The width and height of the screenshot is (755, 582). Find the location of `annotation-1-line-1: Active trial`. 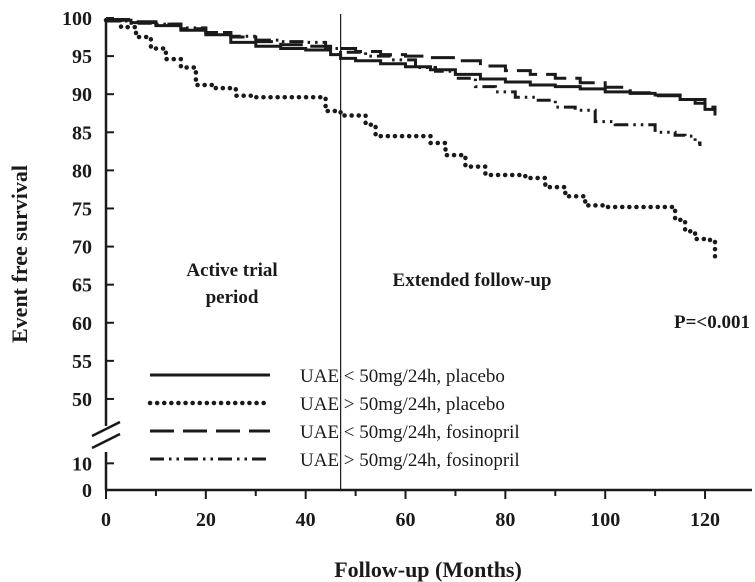

annotation-1-line-1: Active trial is located at coordinates (231, 270).